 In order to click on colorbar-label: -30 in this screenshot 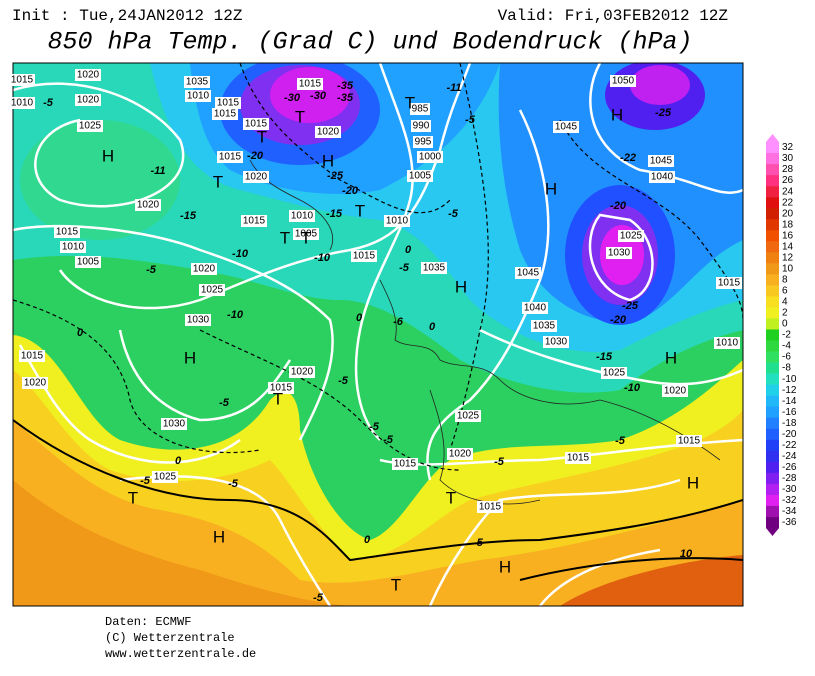, I will do `click(789, 489)`.